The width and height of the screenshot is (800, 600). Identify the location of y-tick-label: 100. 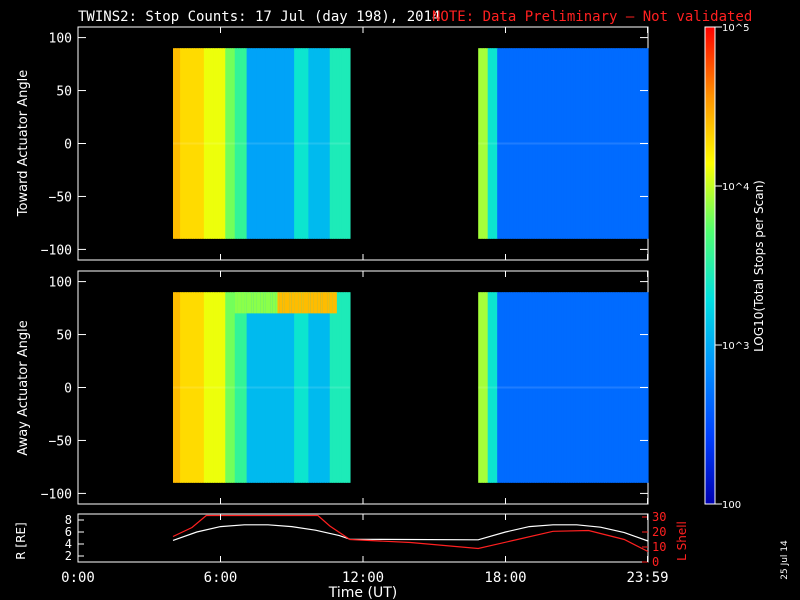
(60, 39).